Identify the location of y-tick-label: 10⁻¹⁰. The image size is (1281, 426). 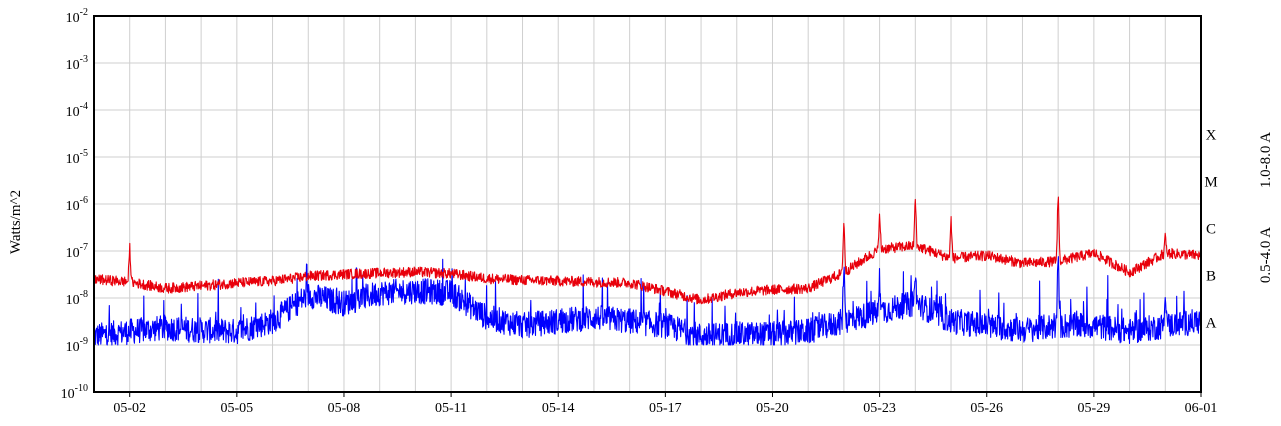
(74, 392).